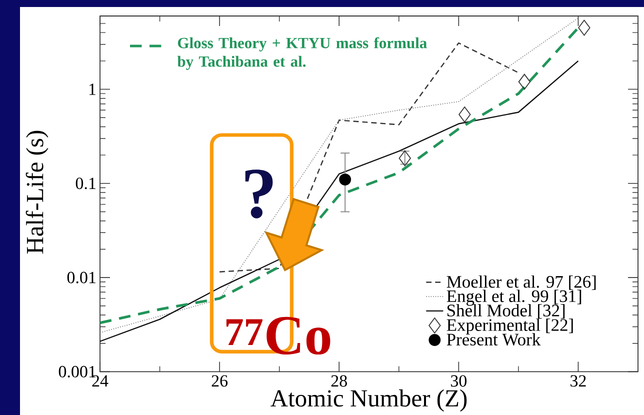 Image resolution: width=644 pixels, height=415 pixels. What do you see at coordinates (302, 53) in the screenshot?
I see `annotation: Gloss Theory + KTYU mass formula by Tachibana et al.` at bounding box center [302, 53].